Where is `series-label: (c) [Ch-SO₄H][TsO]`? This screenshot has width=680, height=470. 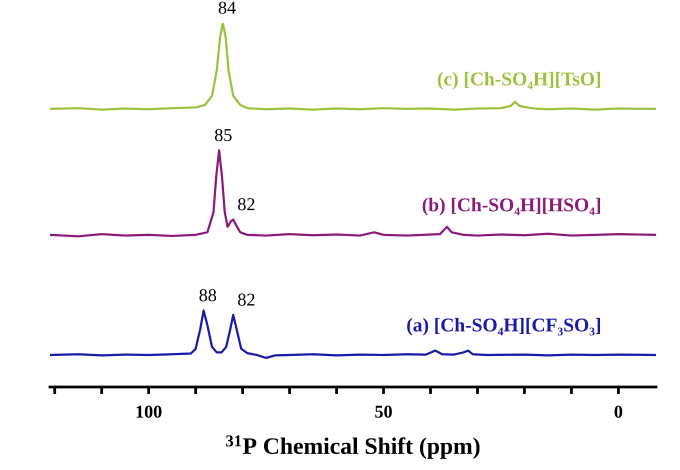
series-label: (c) [Ch-SO₄H][TsO] is located at coordinates (519, 81).